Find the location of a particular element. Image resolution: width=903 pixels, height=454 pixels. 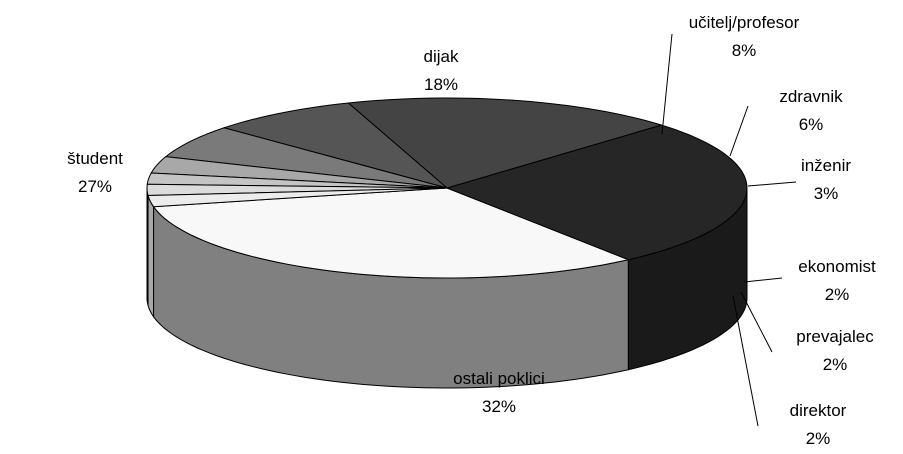

value-ostali-poklici: 32% is located at coordinates (499, 406).